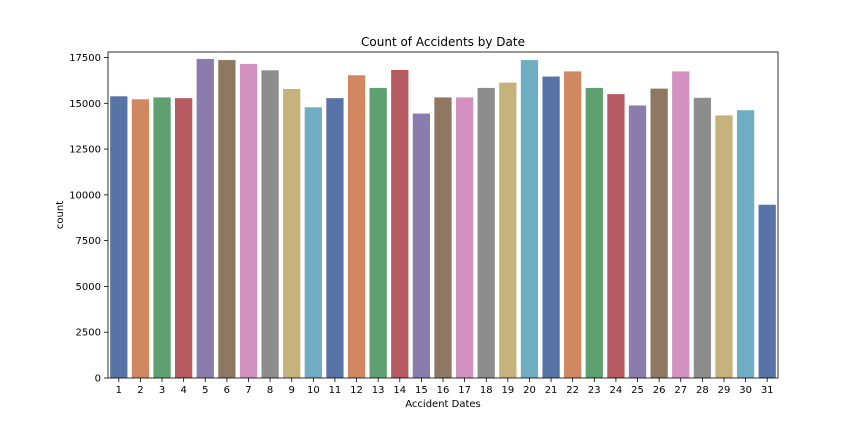  What do you see at coordinates (88, 219) in the screenshot?
I see `y-axis: 0 2500 5000 7500 10000 12500 15000 17500` at bounding box center [88, 219].